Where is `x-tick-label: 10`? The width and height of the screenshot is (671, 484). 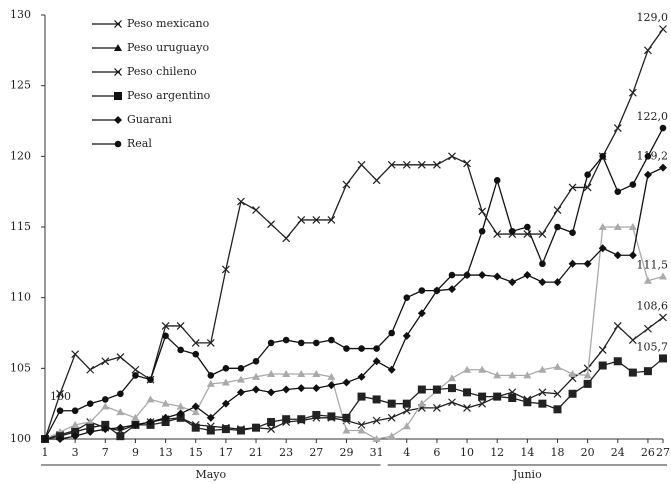 x-tick-label: 10 is located at coordinates (467, 452).